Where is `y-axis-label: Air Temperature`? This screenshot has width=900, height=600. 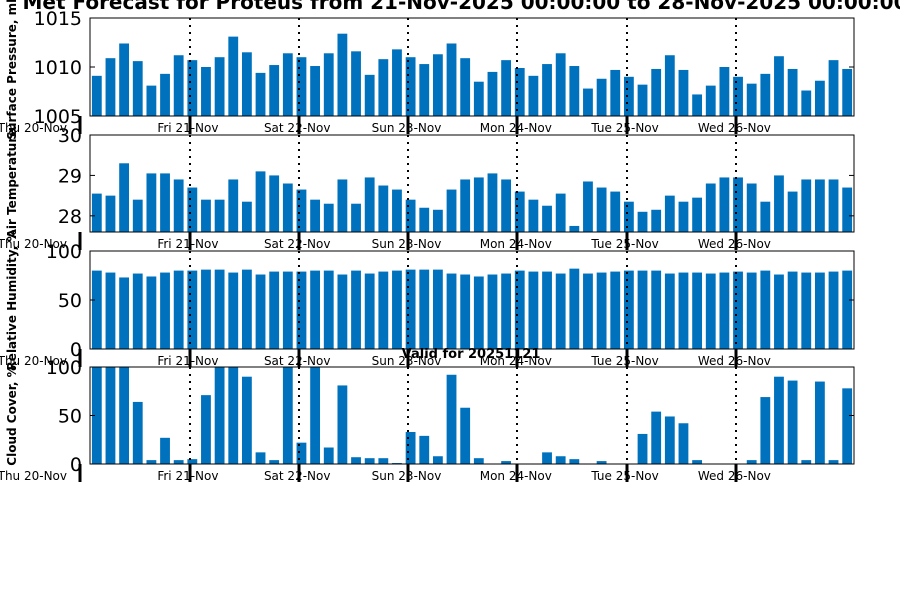
y-axis-label: Air Temperature is located at coordinates (12, 184).